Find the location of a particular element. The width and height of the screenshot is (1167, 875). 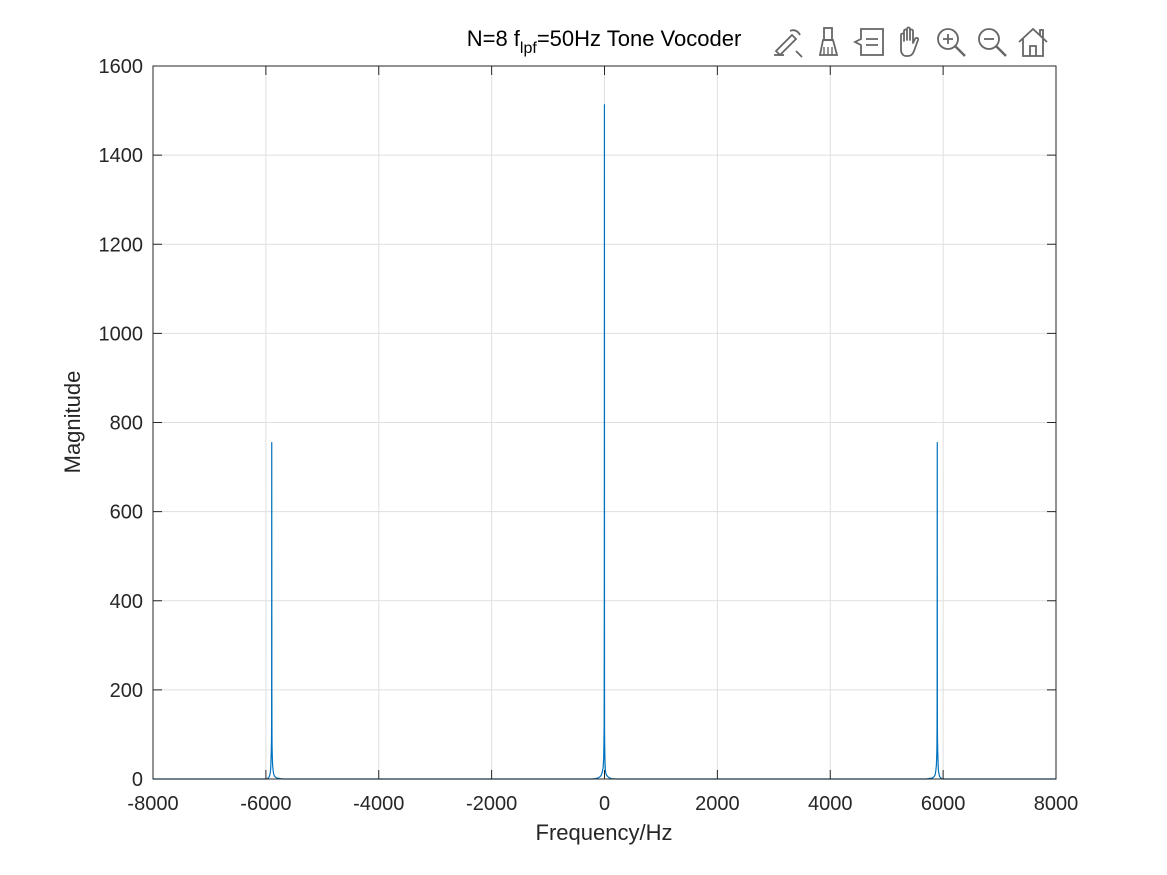

x-tick-label: 6000 is located at coordinates (943, 804).